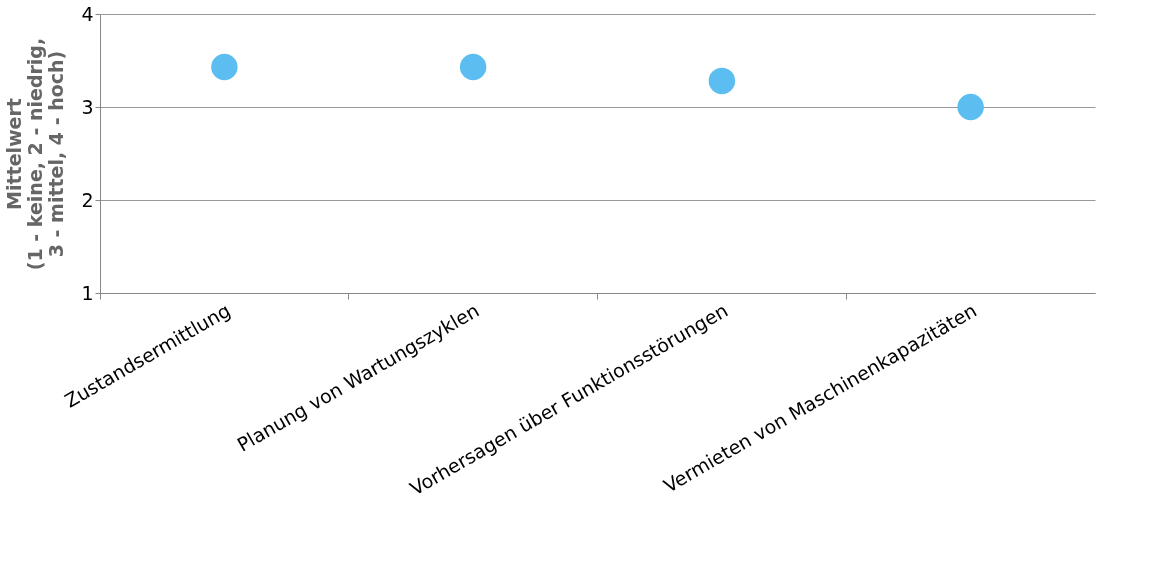 This screenshot has height=564, width=1157. What do you see at coordinates (87, 199) in the screenshot?
I see `y-tick-label: 2` at bounding box center [87, 199].